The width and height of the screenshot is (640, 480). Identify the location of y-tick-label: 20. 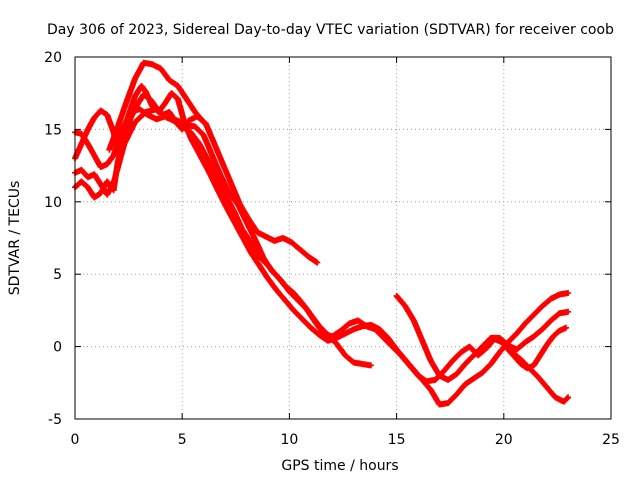
(53, 58).